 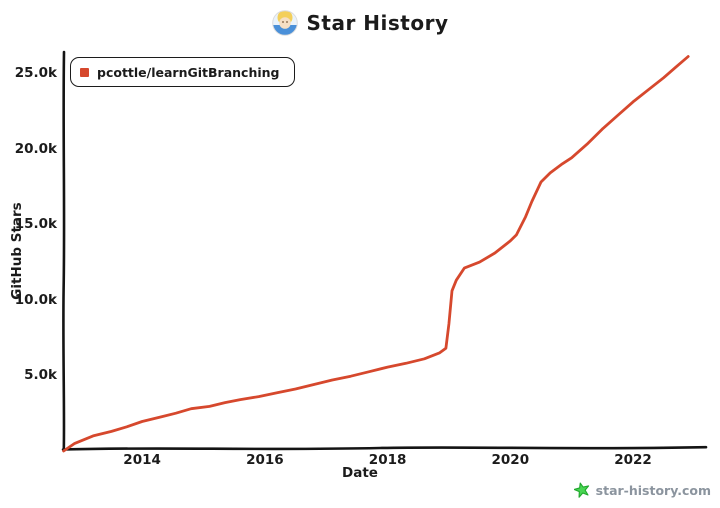 What do you see at coordinates (64, 251) in the screenshot?
I see `y-axis-line` at bounding box center [64, 251].